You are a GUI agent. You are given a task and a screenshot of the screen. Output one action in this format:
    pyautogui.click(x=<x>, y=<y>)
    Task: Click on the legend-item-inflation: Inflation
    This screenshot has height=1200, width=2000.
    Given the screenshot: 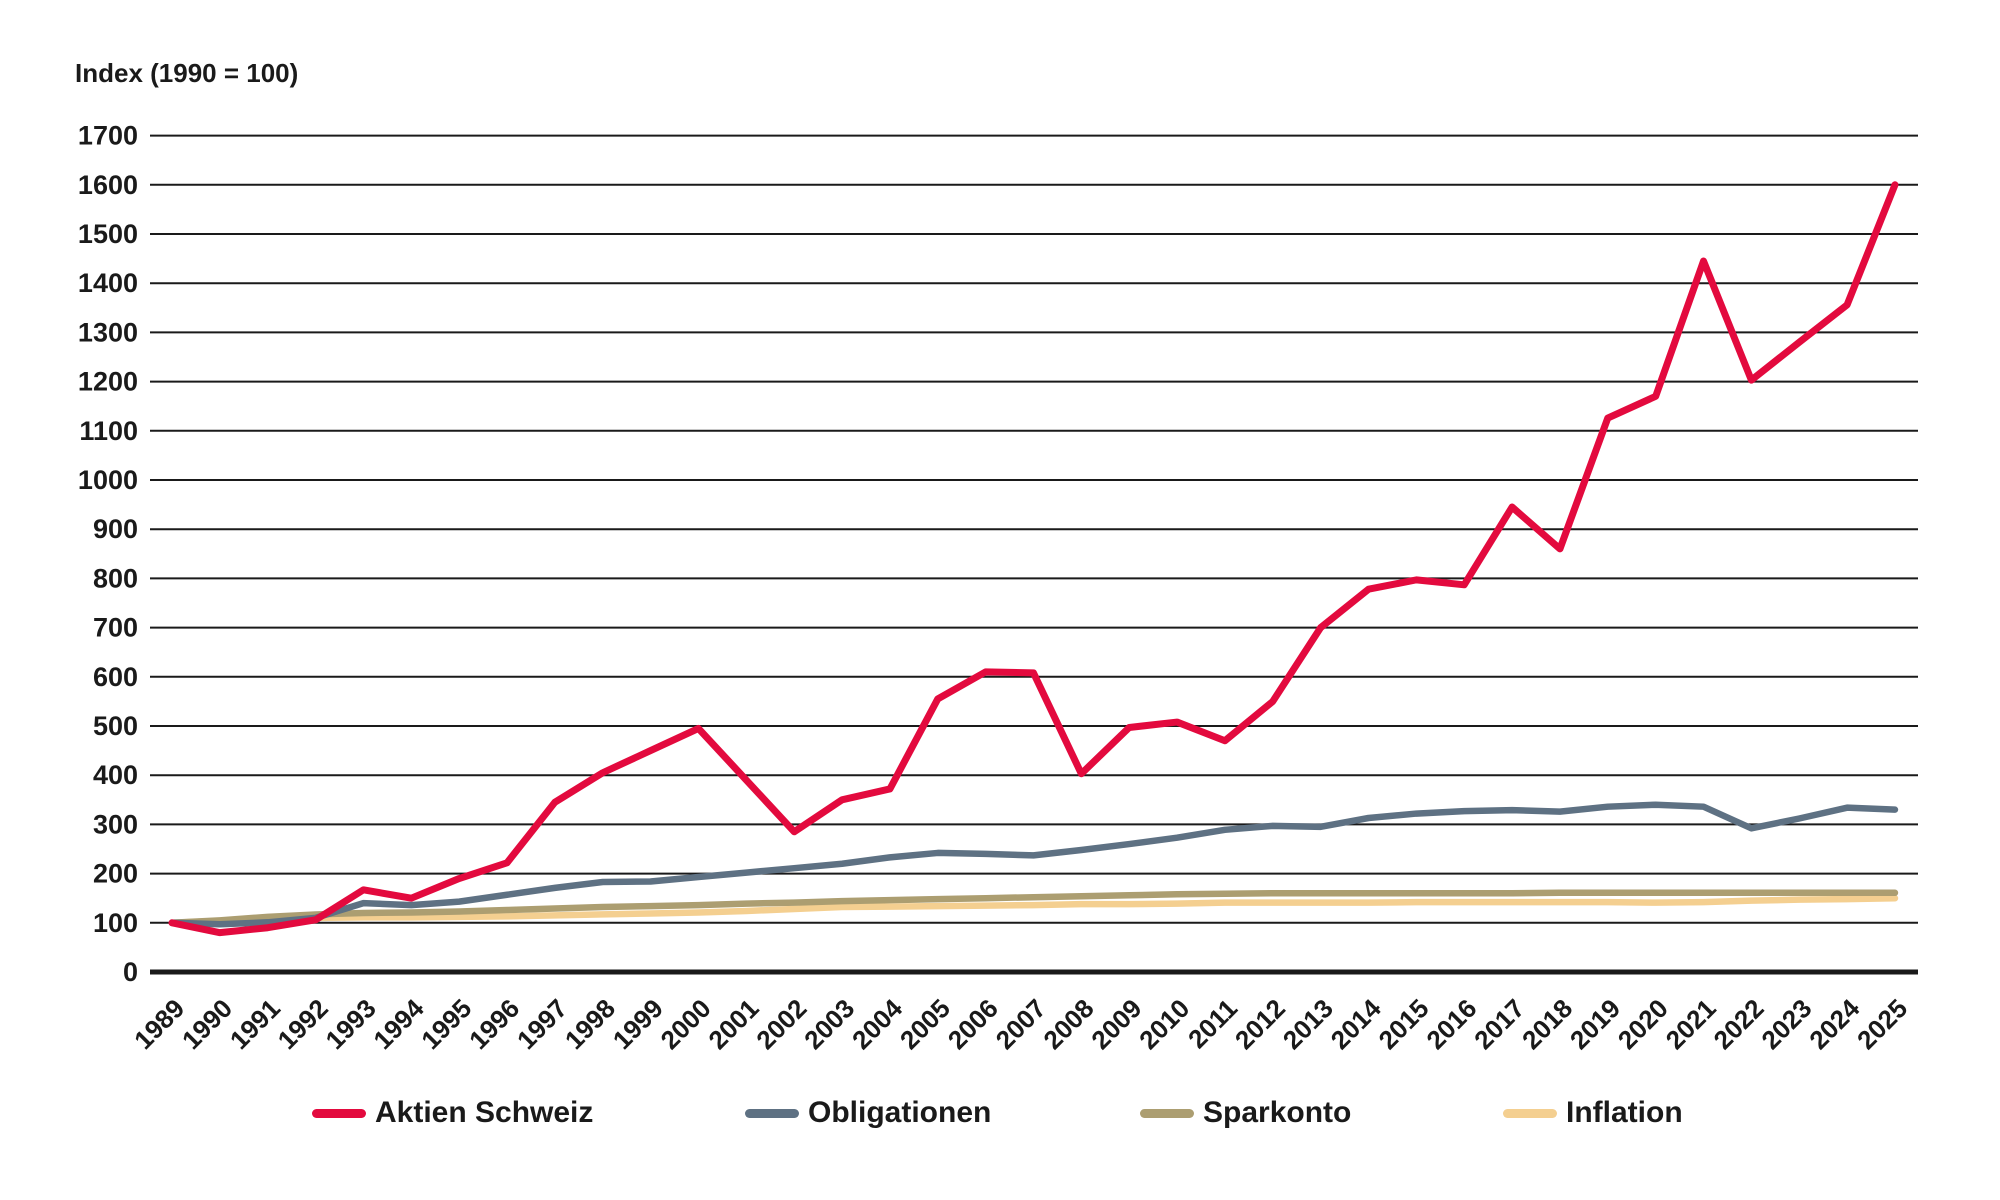 What is the action you would take?
    pyautogui.click(x=1593, y=1113)
    